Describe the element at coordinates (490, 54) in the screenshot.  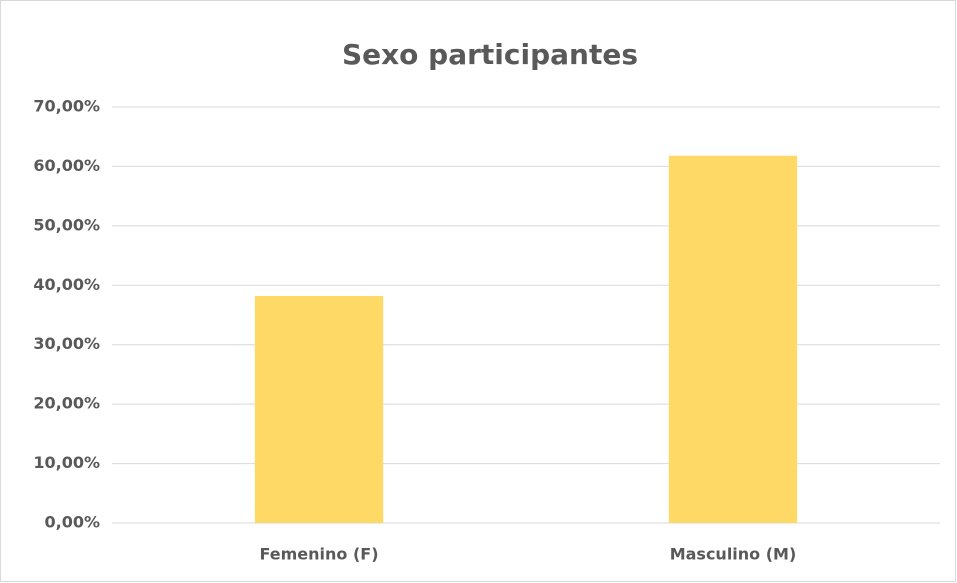
I see `chart-title: Sexo participantes` at that location.